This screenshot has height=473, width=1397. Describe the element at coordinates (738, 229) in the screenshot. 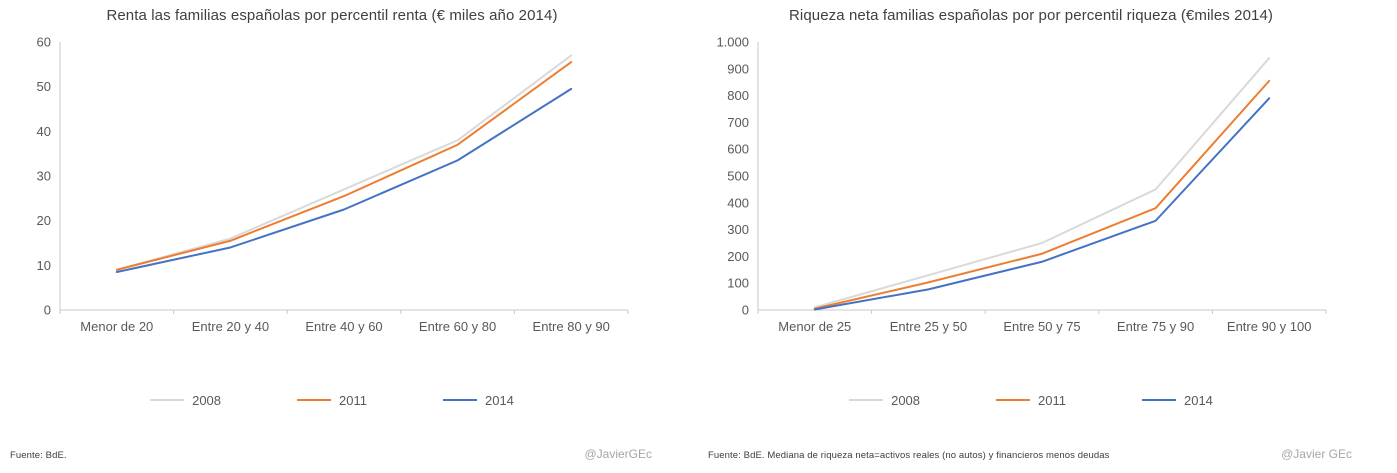

I see `y-tick-label: 300` at that location.